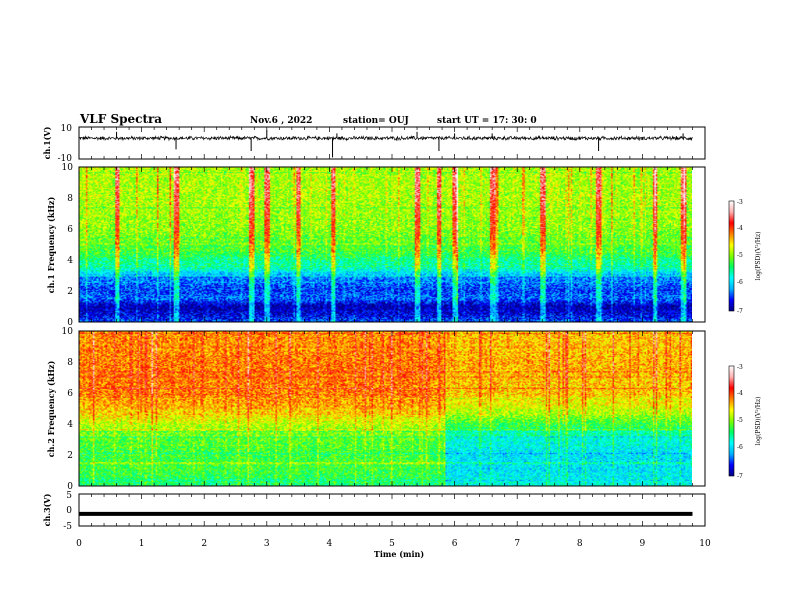 The height and width of the screenshot is (612, 792). What do you see at coordinates (70, 230) in the screenshot?
I see `ch1-ytick-6: 6` at bounding box center [70, 230].